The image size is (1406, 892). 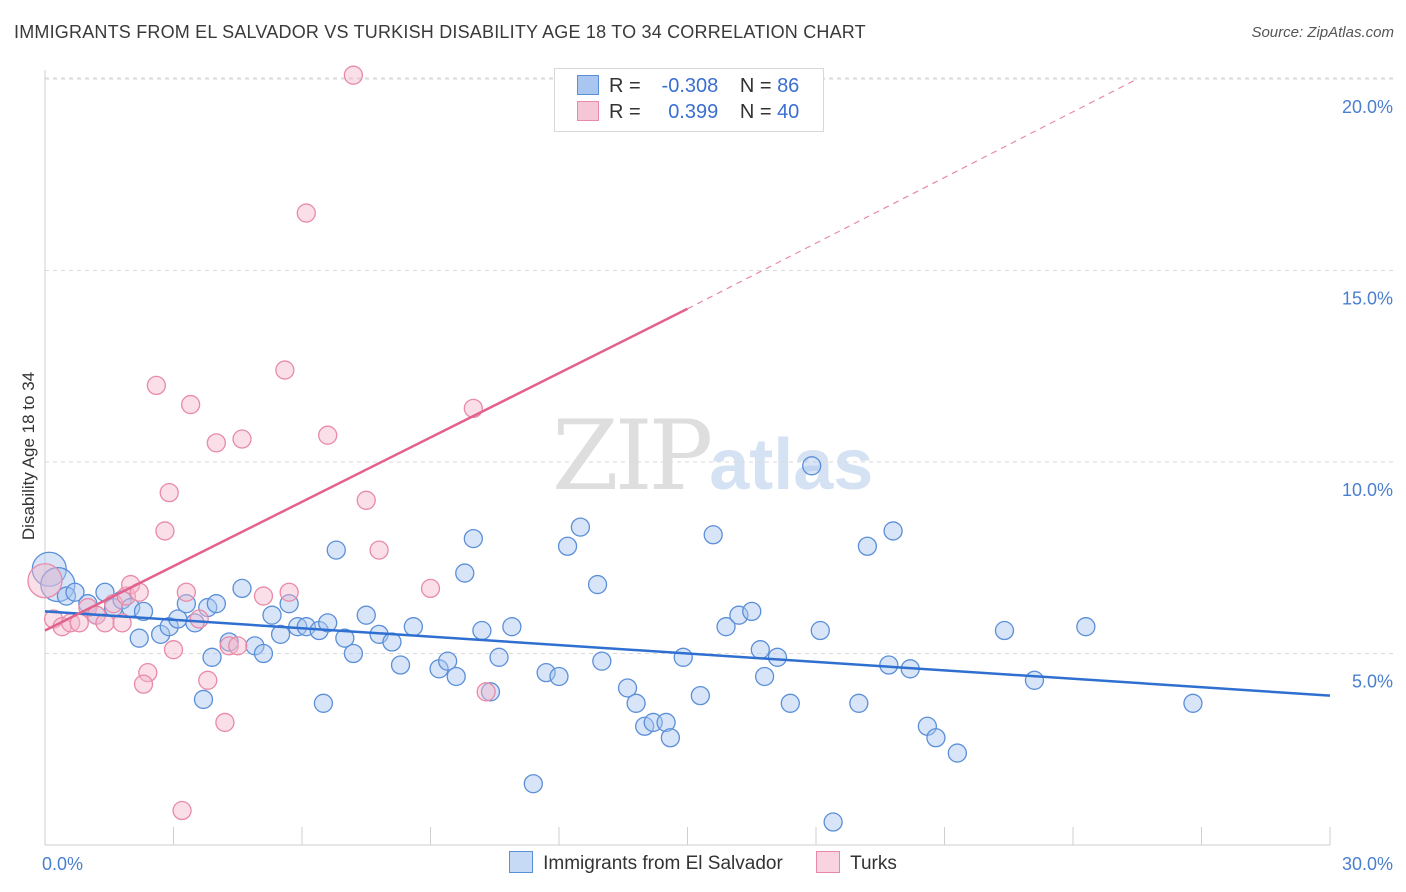 I want to click on source-label: Source: ZipAtlas.com, so click(x=1322, y=32).